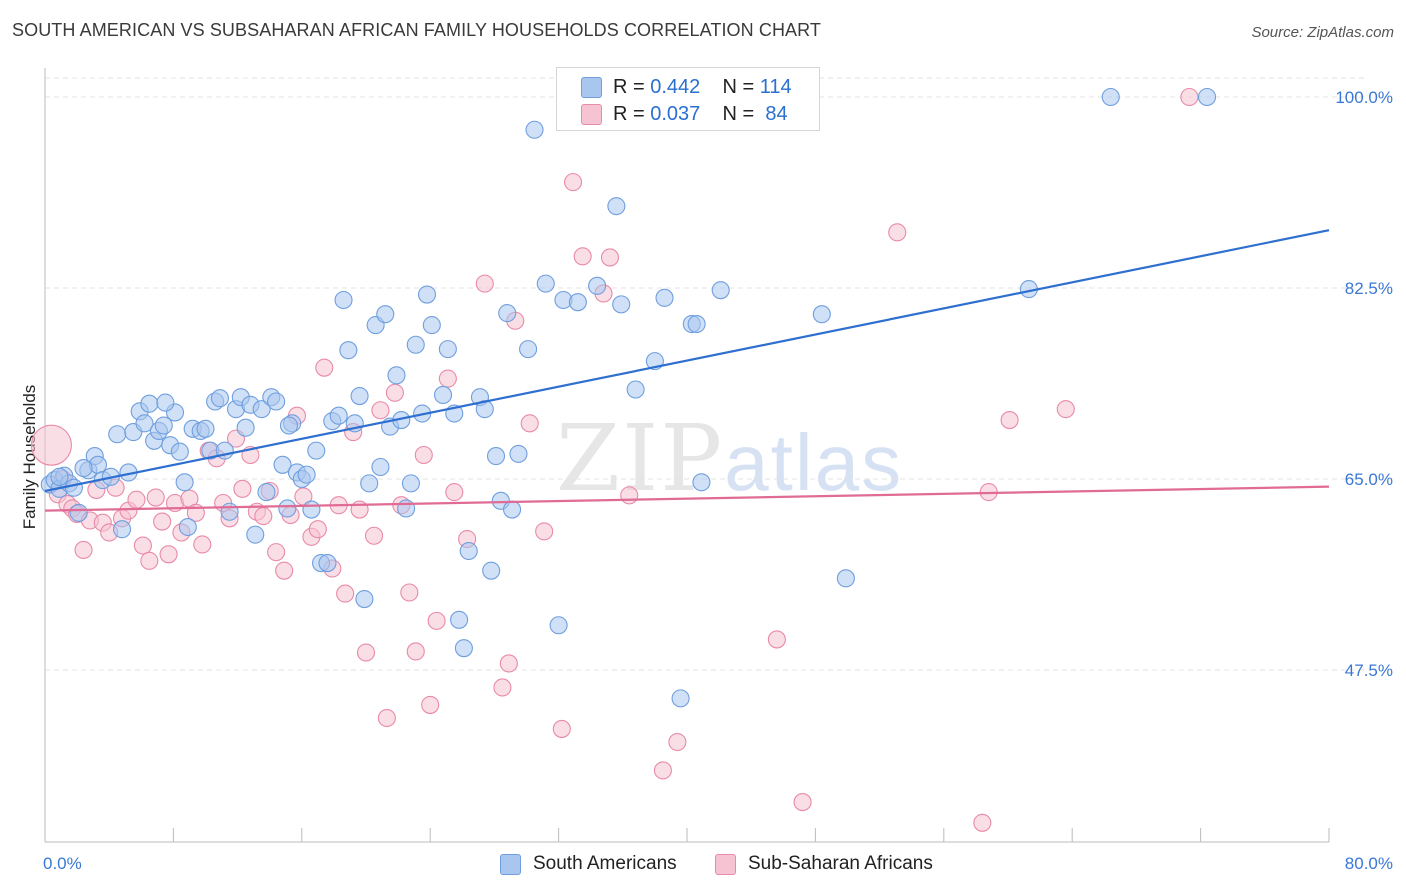 The image size is (1406, 892). Describe the element at coordinates (1369, 288) in the screenshot. I see `y-tick-label: 82.5%` at that location.